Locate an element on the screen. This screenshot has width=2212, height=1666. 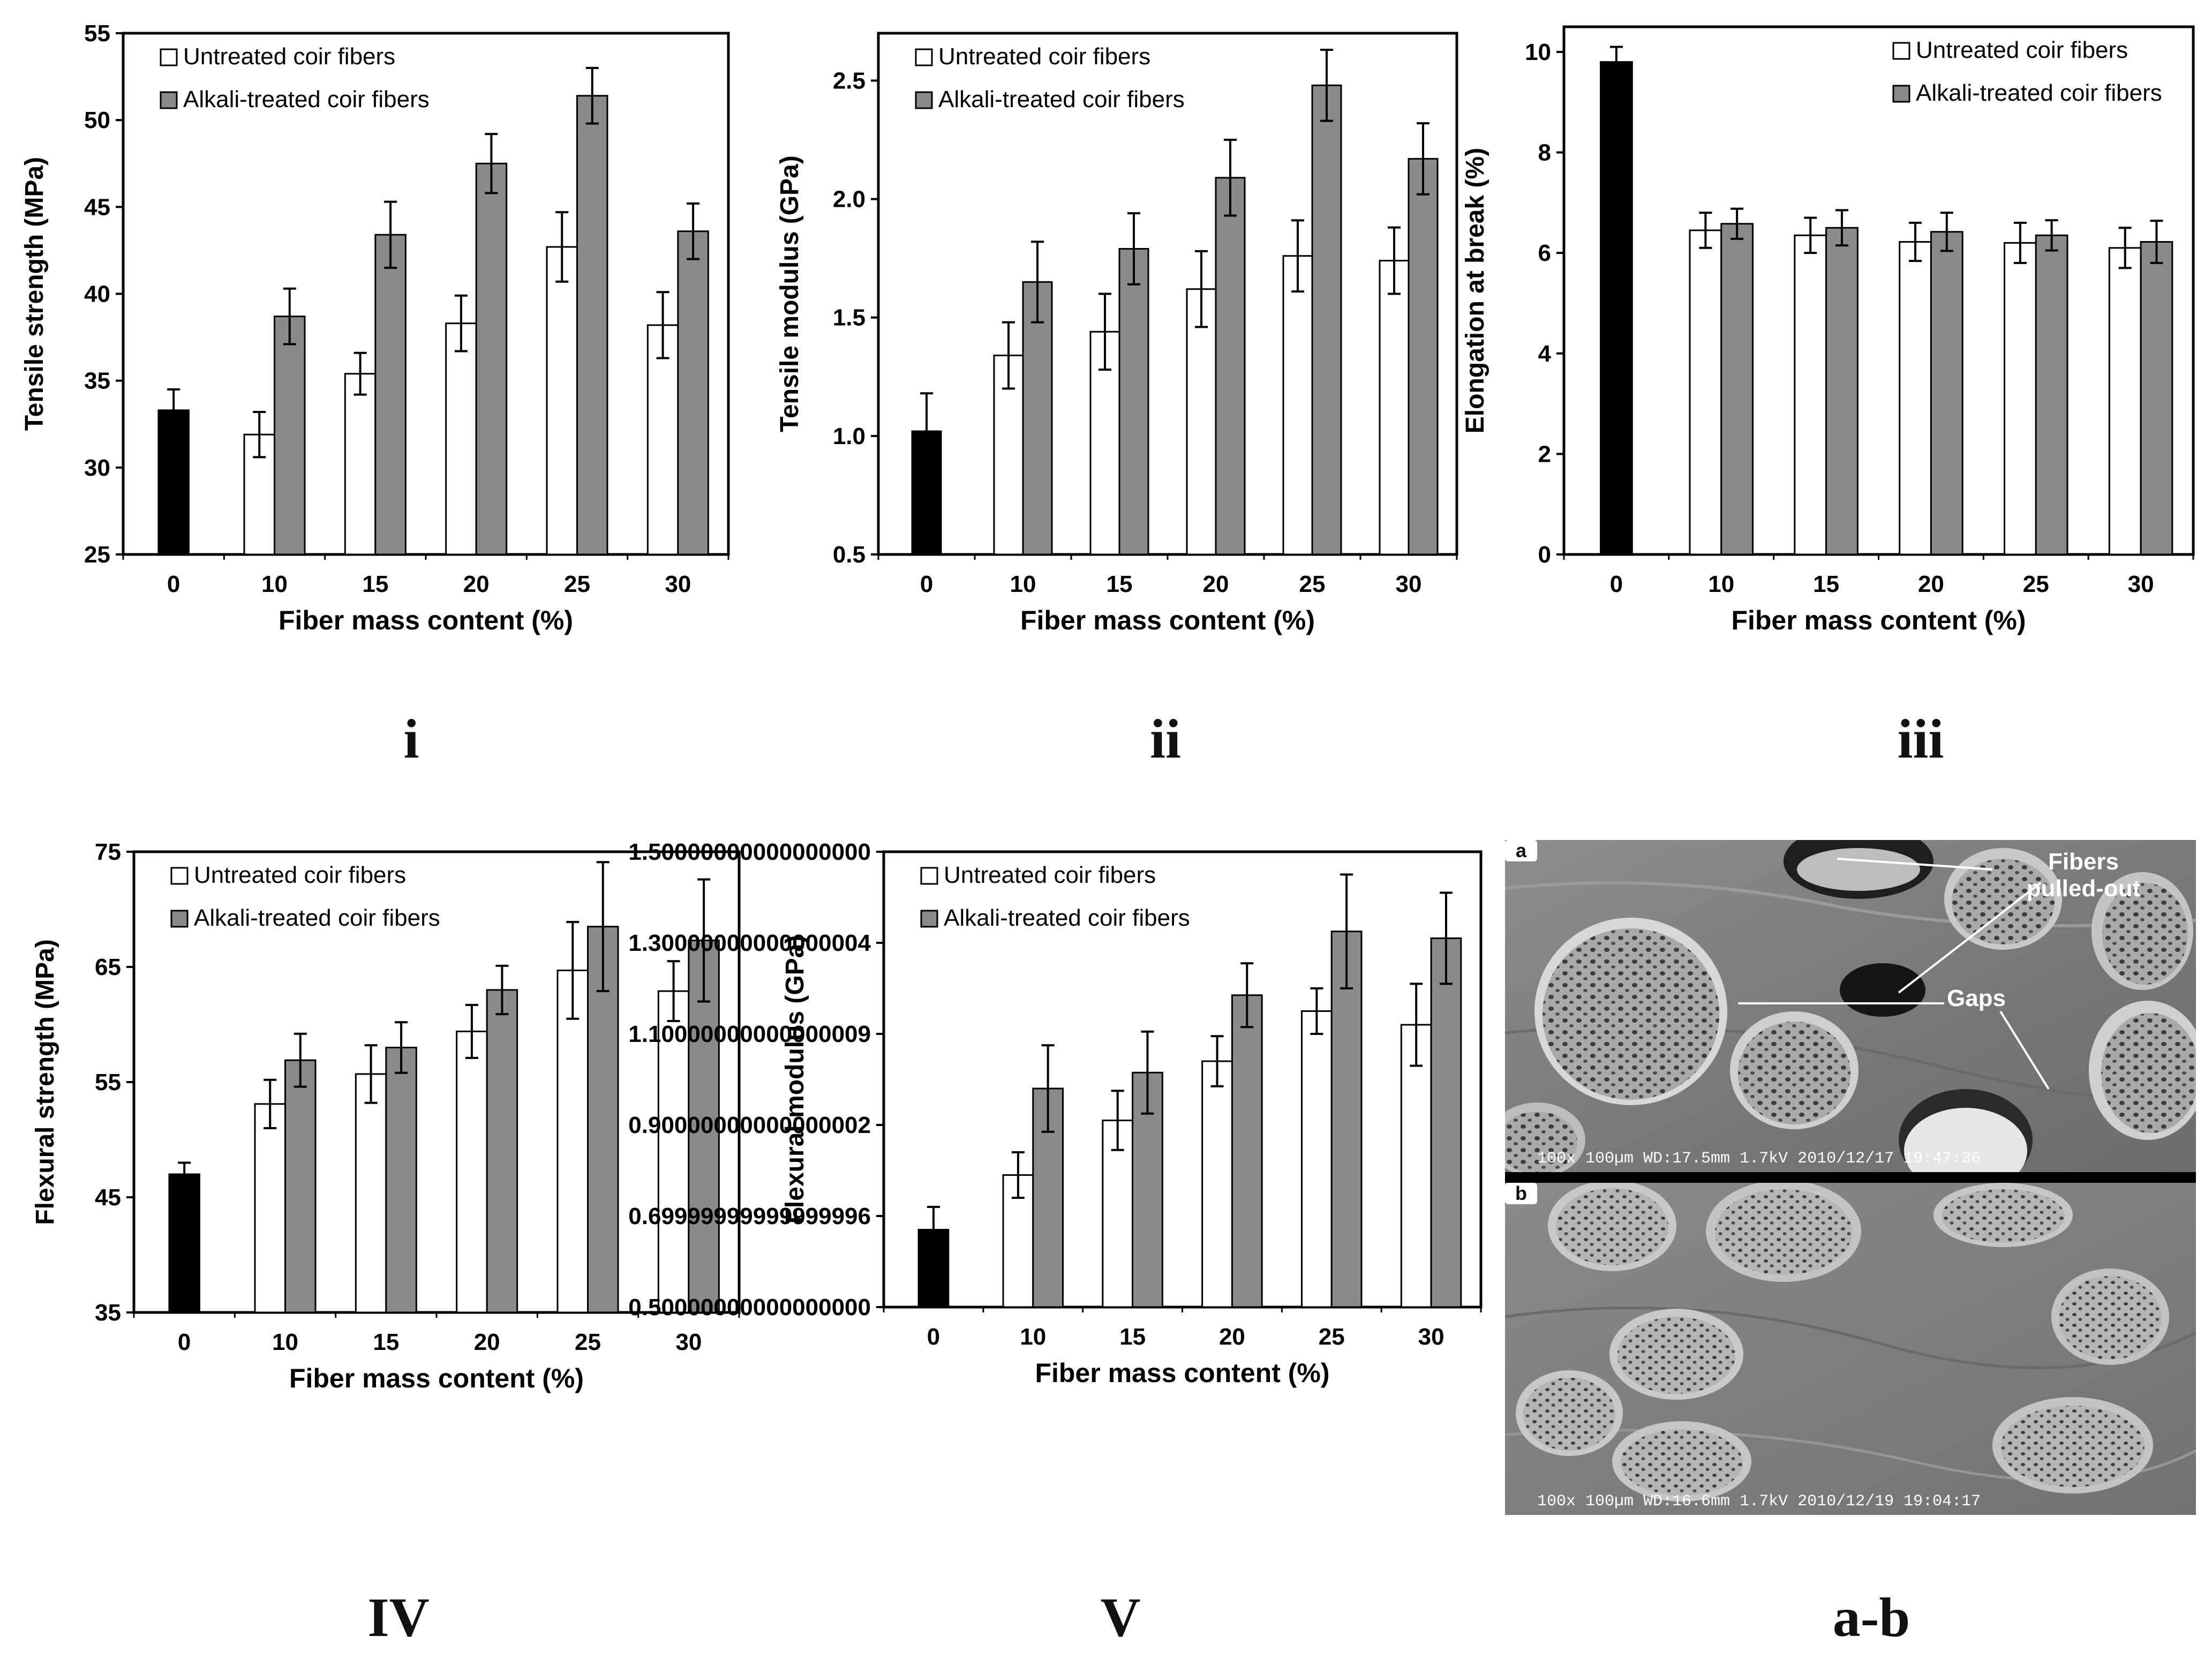
sem-b-tag: b is located at coordinates (1521, 1193).